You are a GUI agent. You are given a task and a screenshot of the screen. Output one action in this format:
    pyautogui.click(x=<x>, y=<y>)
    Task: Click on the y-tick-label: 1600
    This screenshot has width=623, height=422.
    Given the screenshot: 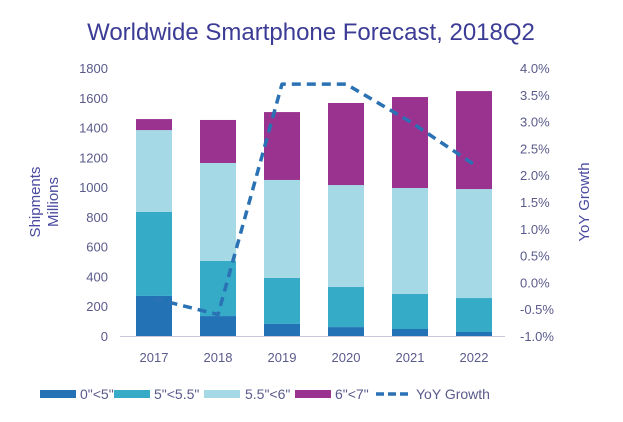 What is the action you would take?
    pyautogui.click(x=93, y=98)
    